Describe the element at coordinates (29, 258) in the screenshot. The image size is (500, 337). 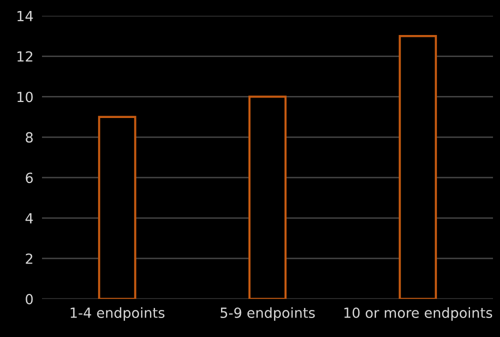
I see `y-tick-label: 2` at that location.